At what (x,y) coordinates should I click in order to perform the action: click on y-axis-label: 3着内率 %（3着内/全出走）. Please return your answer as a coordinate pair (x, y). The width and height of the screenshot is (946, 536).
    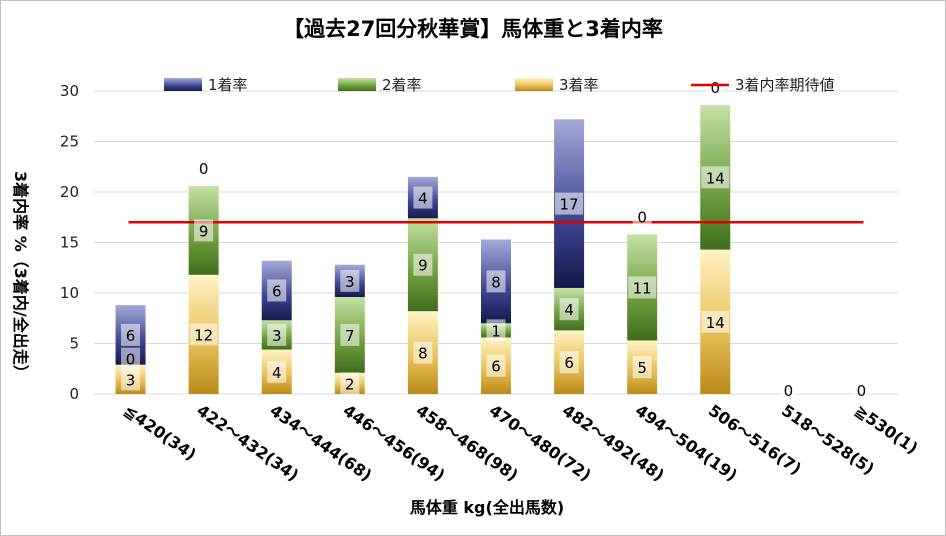
    Looking at the image, I should click on (20, 276).